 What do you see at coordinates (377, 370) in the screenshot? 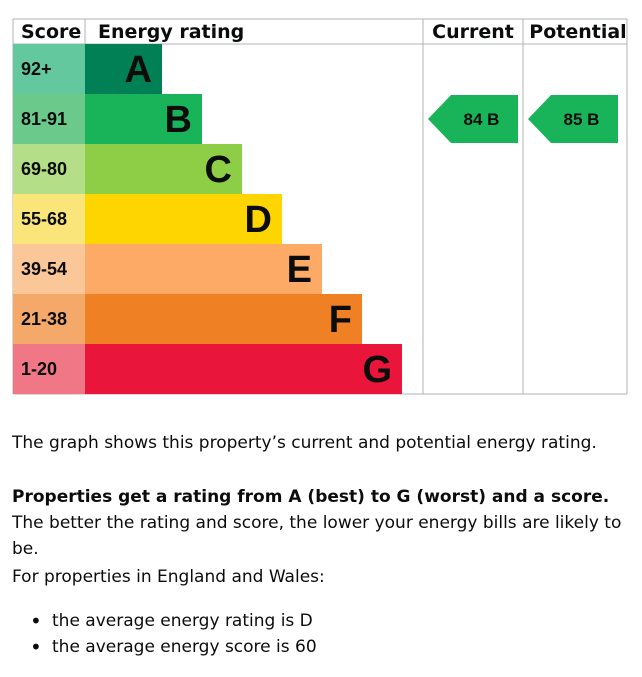
I see `band-letter-g: G` at bounding box center [377, 370].